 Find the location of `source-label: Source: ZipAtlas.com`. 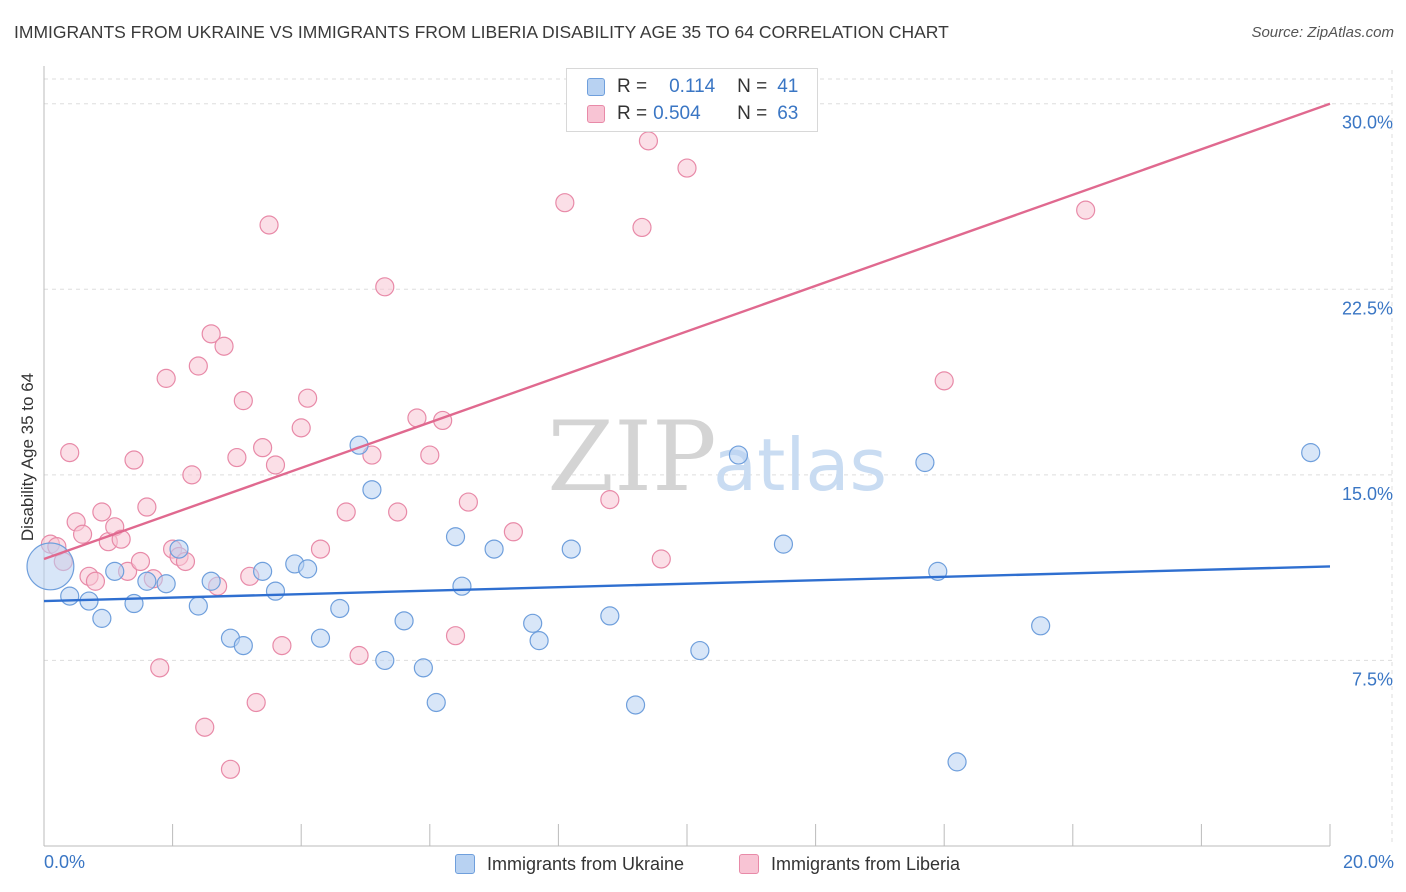

source-label: Source: ZipAtlas.com is located at coordinates (1322, 32).